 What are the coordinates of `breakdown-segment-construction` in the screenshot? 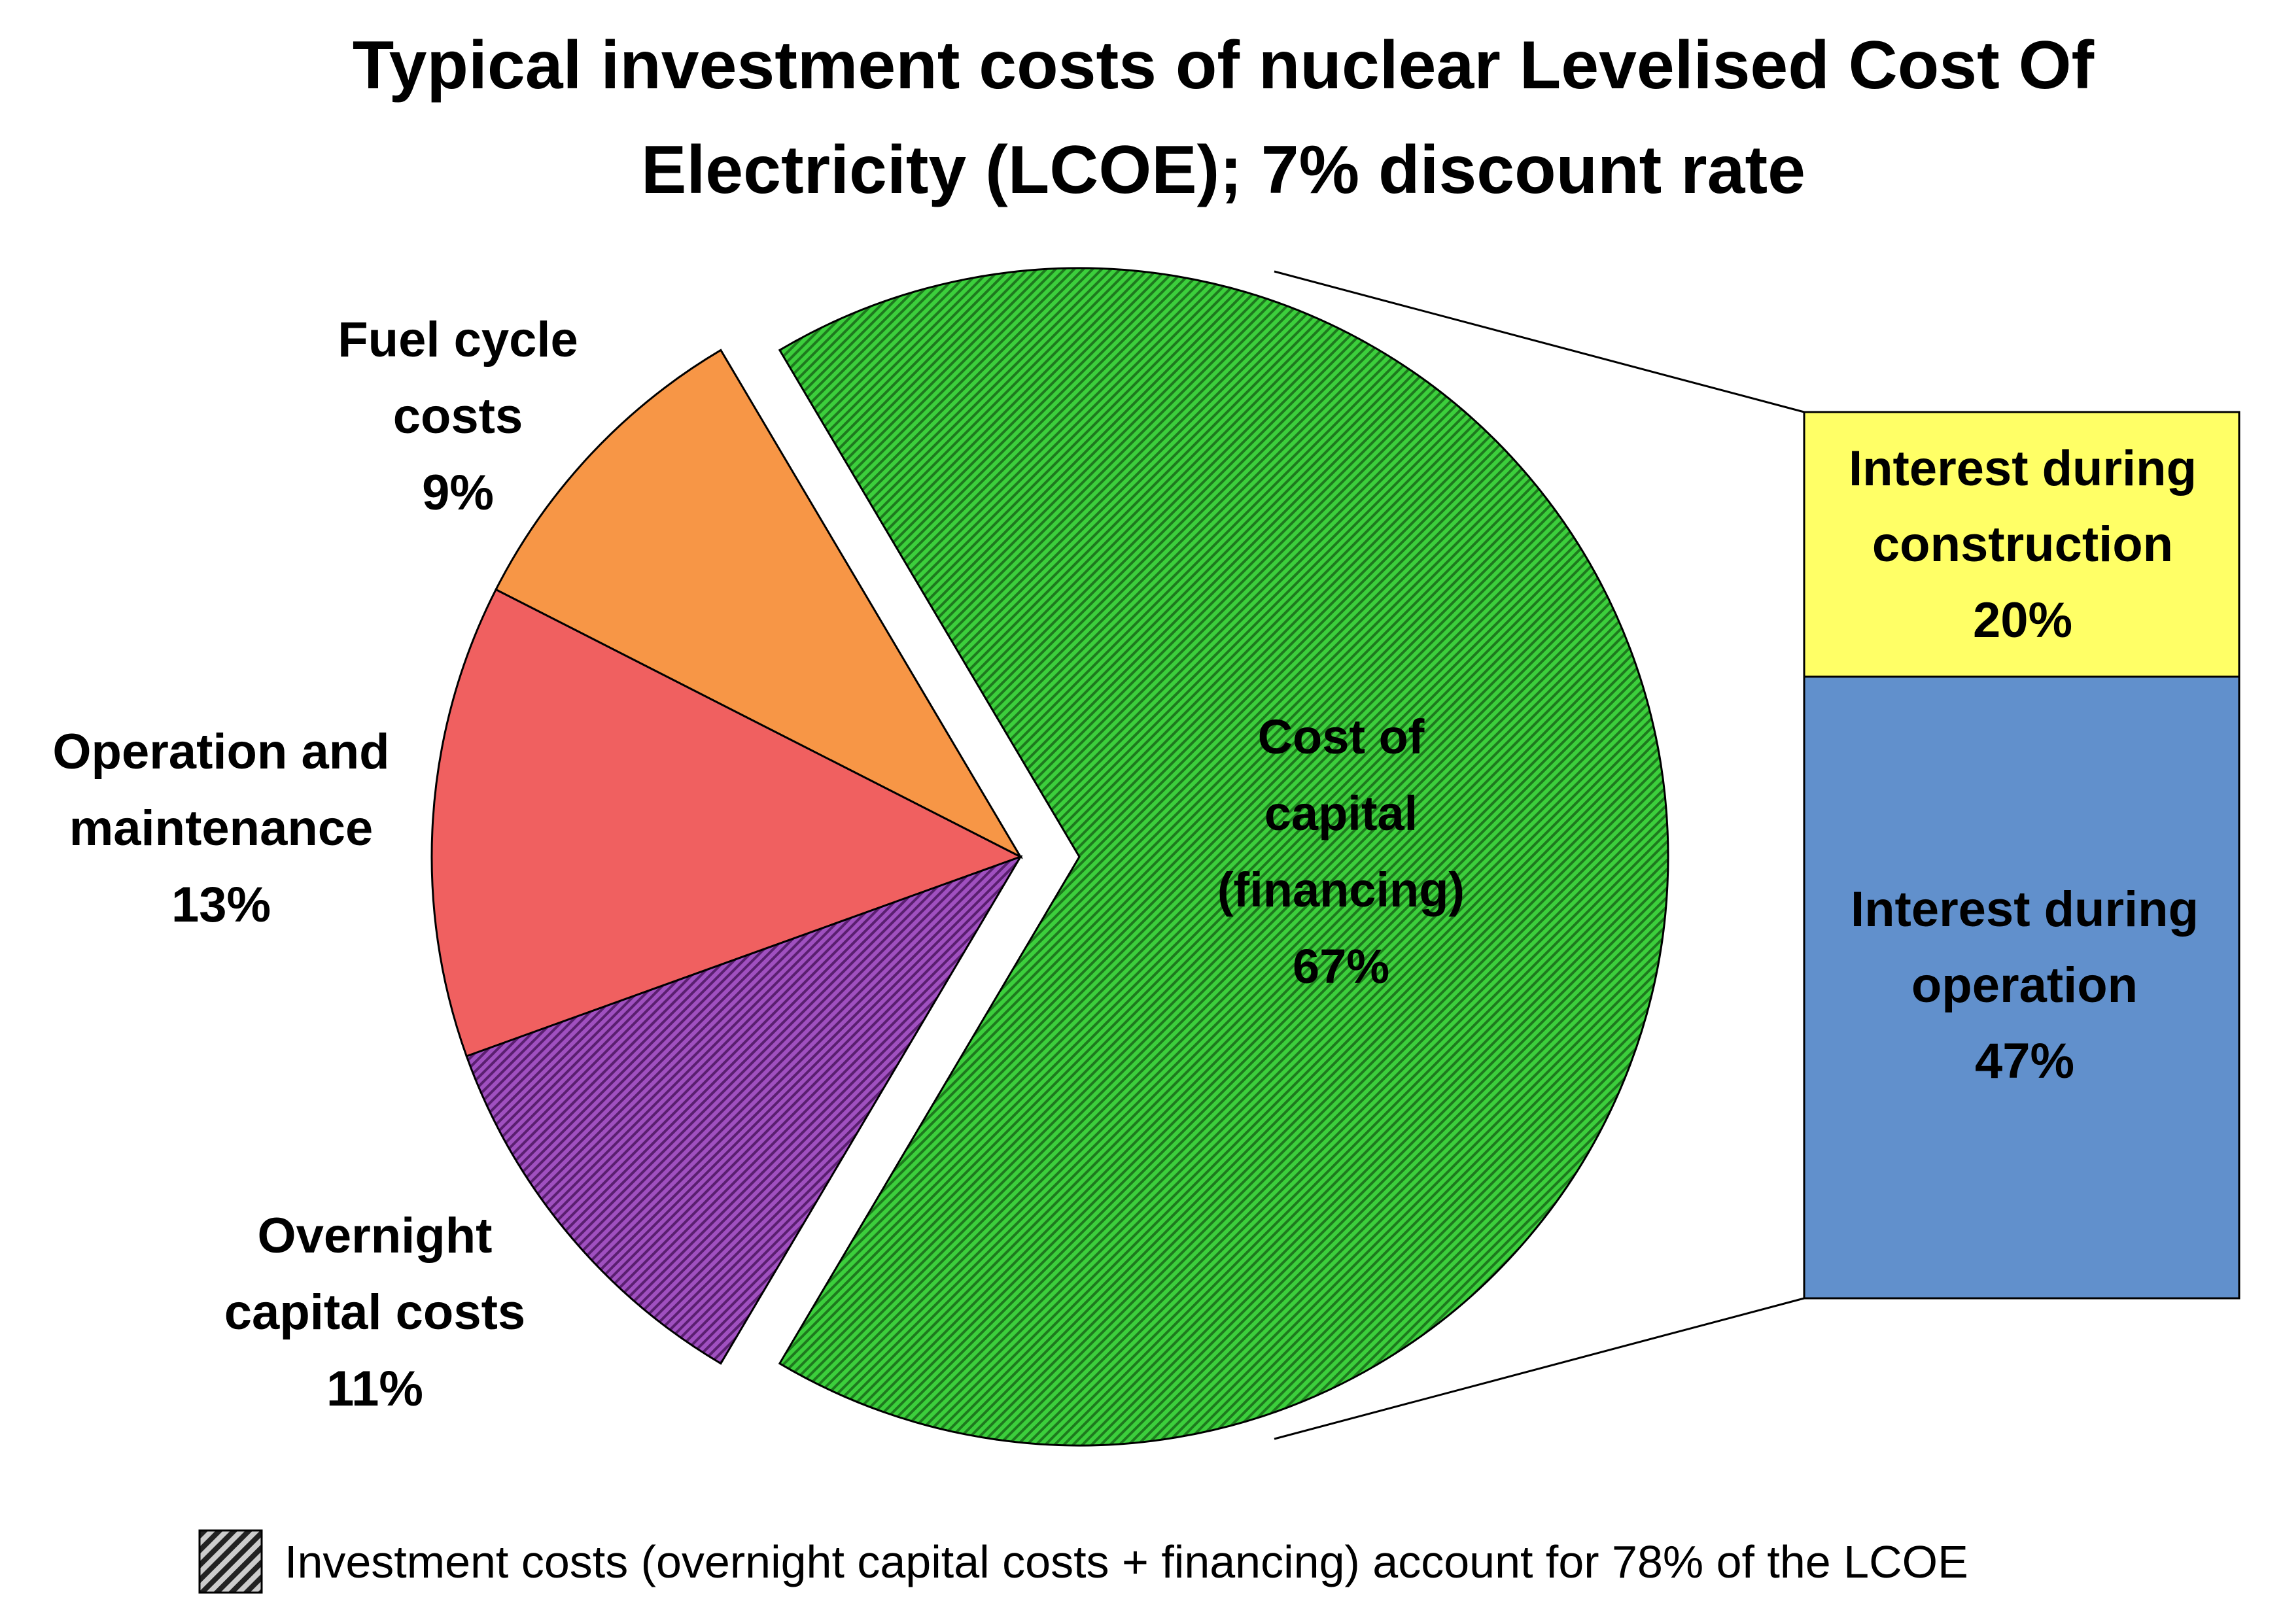 It's located at (2022, 544).